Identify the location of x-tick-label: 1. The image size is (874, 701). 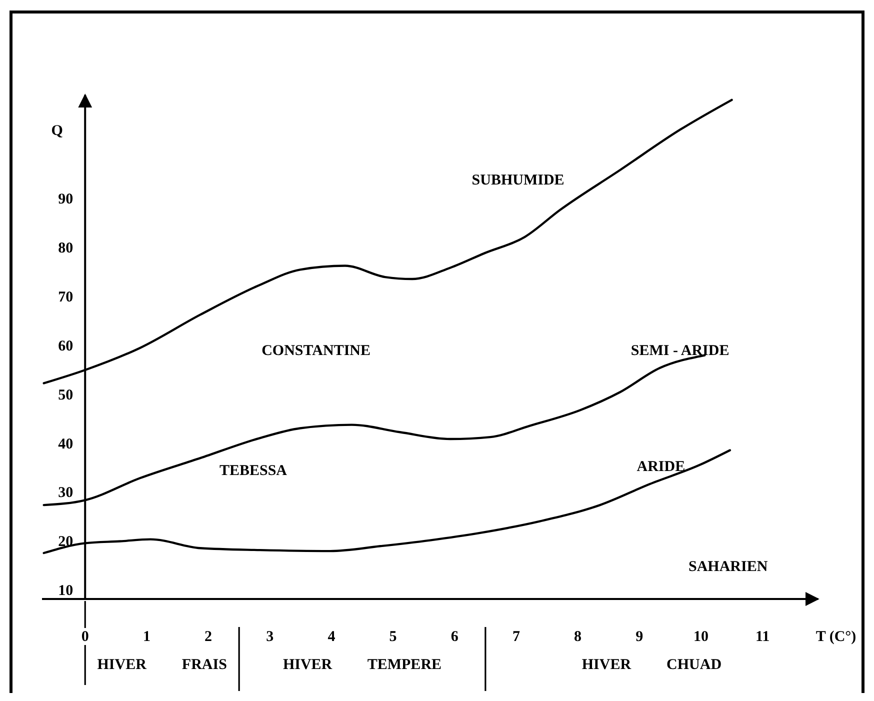
(146, 637).